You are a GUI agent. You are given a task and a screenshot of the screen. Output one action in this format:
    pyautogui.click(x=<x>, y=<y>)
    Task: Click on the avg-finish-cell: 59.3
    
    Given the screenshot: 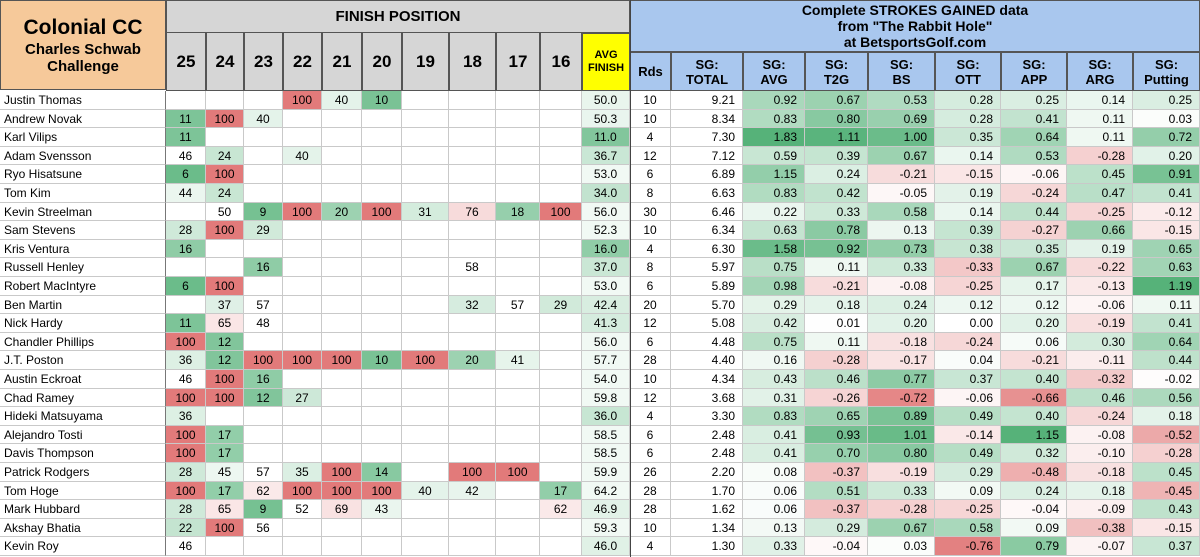 What is the action you would take?
    pyautogui.click(x=606, y=528)
    